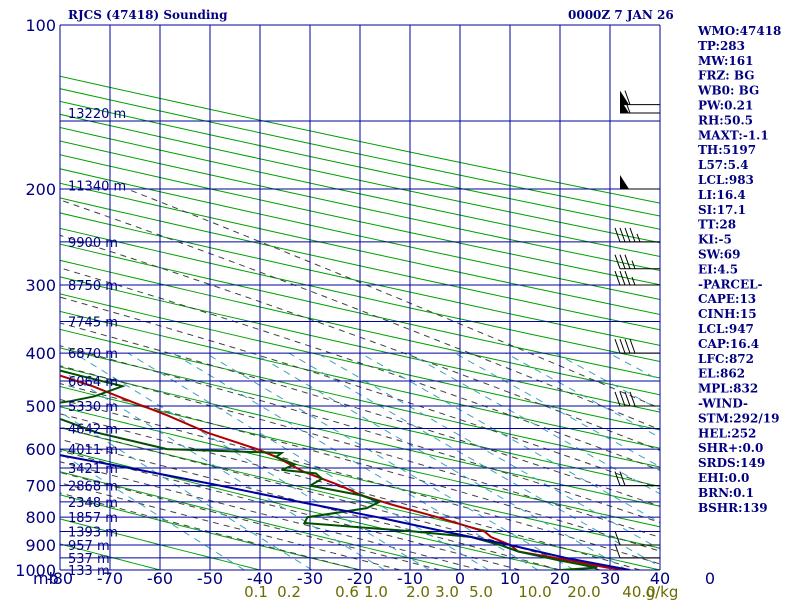 The image size is (800, 600). What do you see at coordinates (89, 571) in the screenshot?
I see `height-label: 133 m` at bounding box center [89, 571].